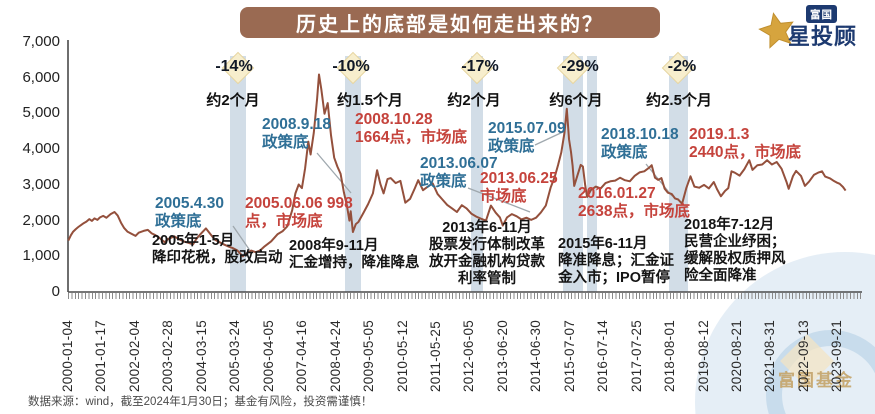 The height and width of the screenshot is (414, 875). I want to click on x-axis-minor-ticks, so click(465, 296).